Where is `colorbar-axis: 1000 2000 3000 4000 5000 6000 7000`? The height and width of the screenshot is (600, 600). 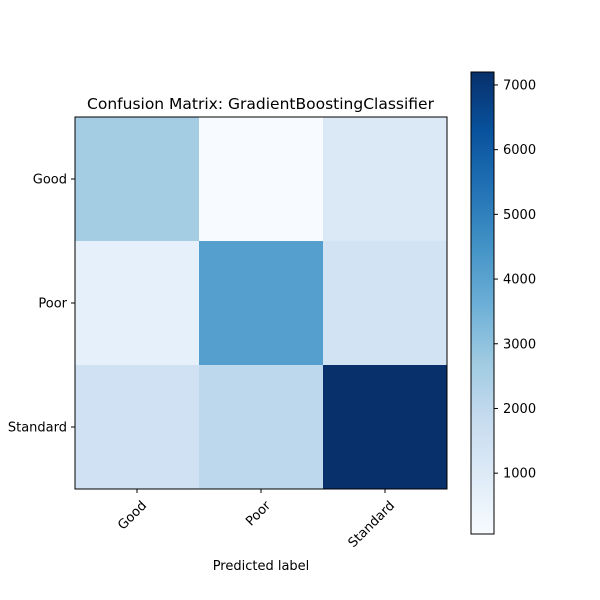
colorbar-axis: 1000 2000 3000 4000 5000 6000 7000 is located at coordinates (515, 280).